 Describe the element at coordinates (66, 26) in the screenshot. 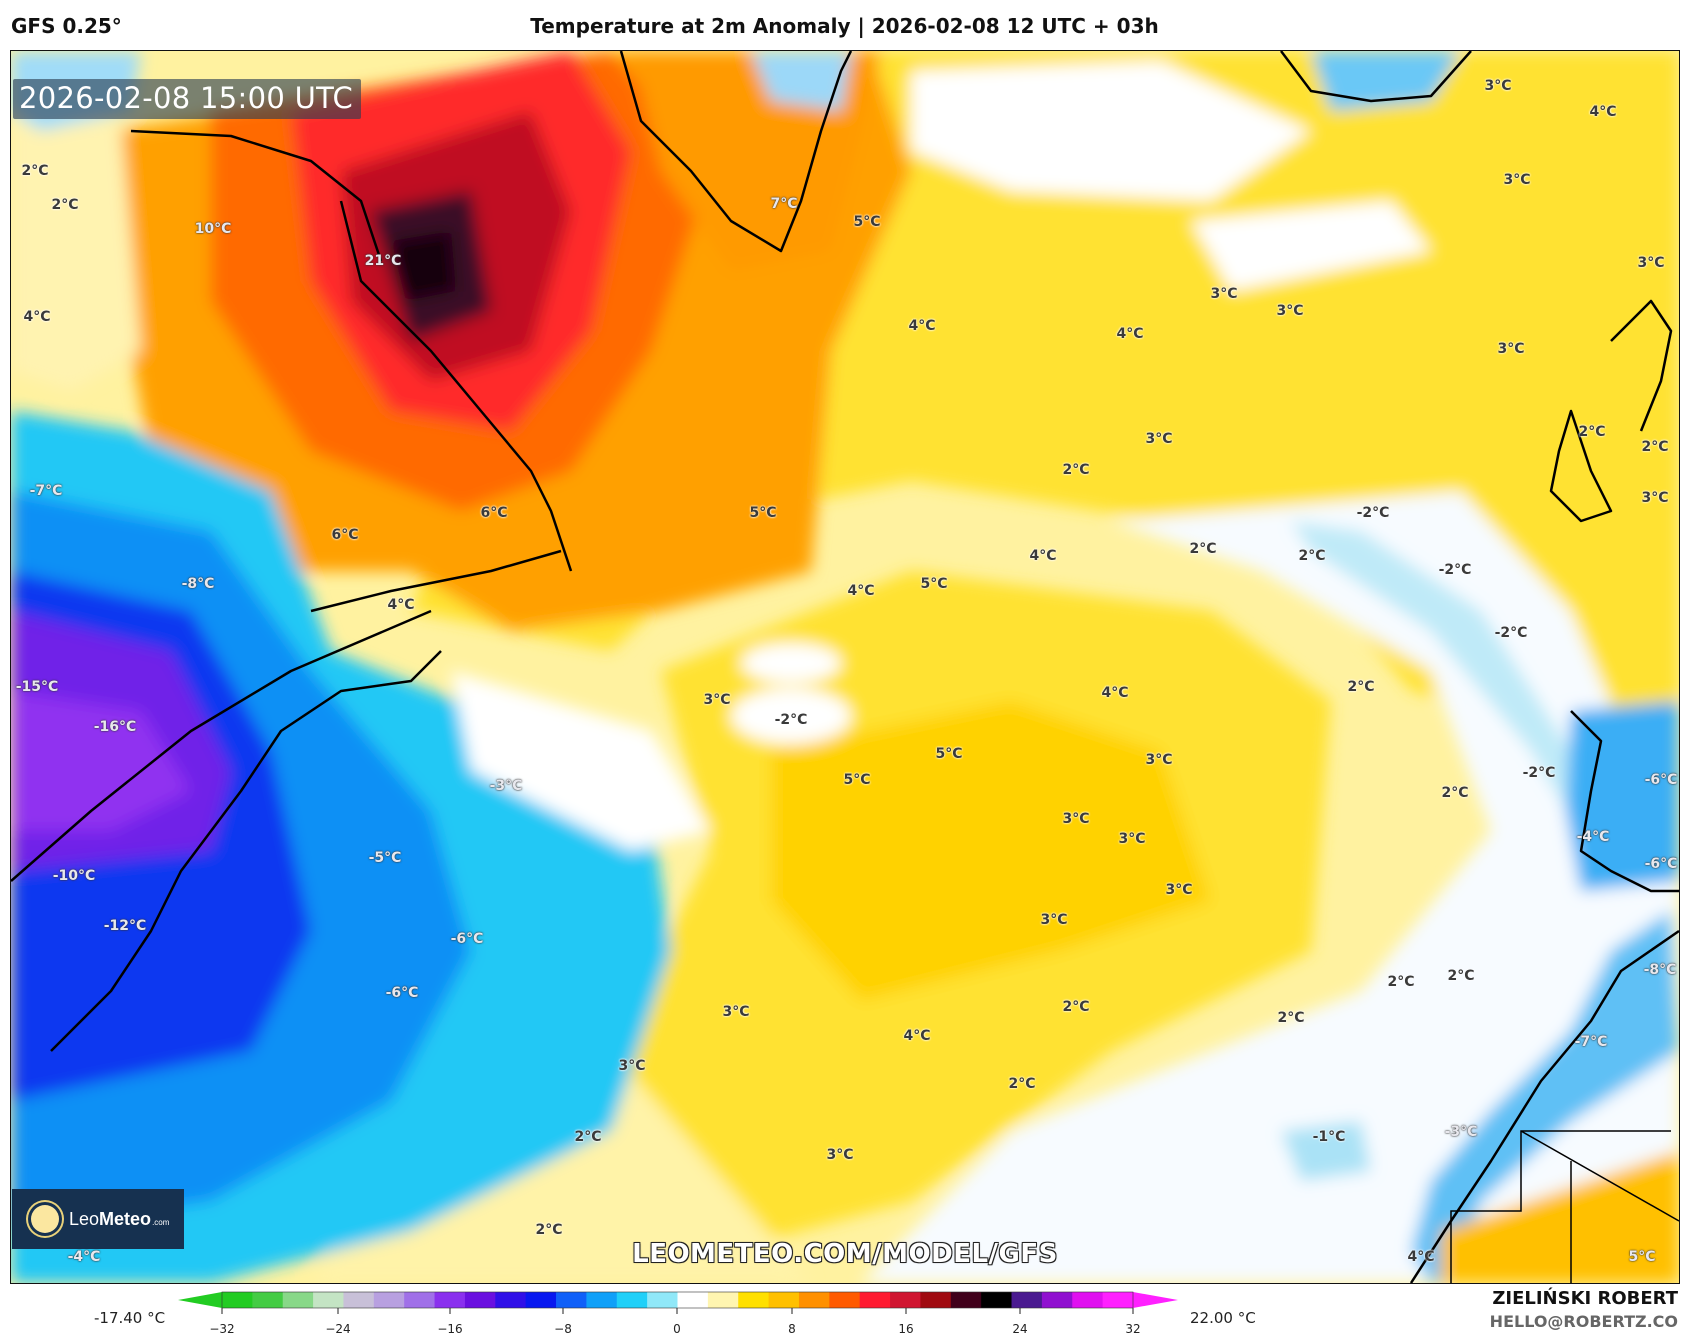

I see `model-label: GFS 0.25°` at that location.